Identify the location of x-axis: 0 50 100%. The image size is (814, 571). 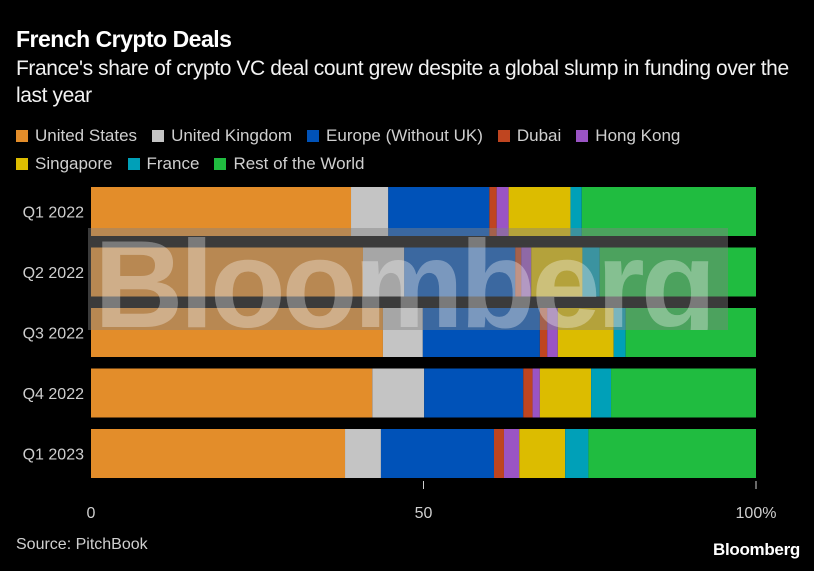
(432, 501).